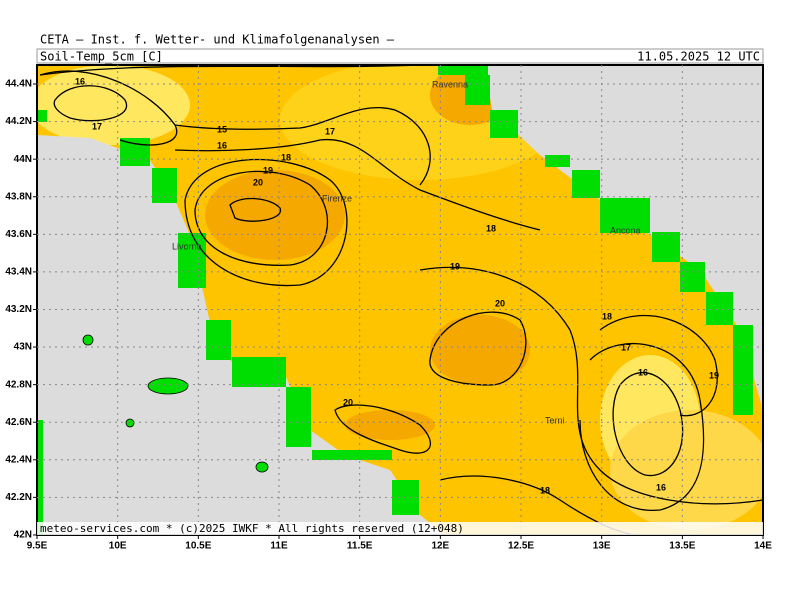  I want to click on lat-tick-label: 44N, so click(23, 159).